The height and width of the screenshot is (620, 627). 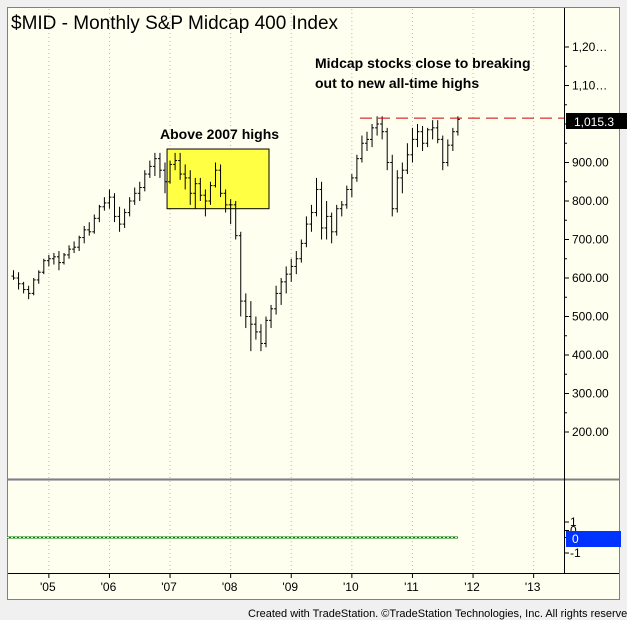 What do you see at coordinates (590, 278) in the screenshot?
I see `y-tick-label: 600.00` at bounding box center [590, 278].